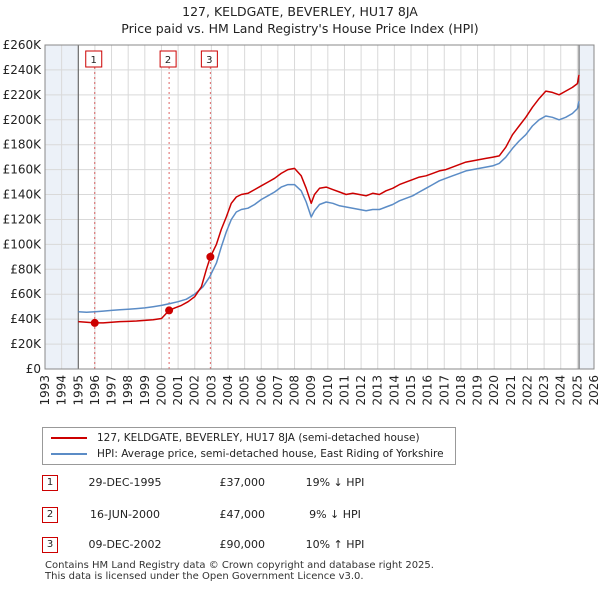 This screenshot has height=590, width=600. What do you see at coordinates (23, 95) in the screenshot?
I see `y-tick-label: £220K` at bounding box center [23, 95].